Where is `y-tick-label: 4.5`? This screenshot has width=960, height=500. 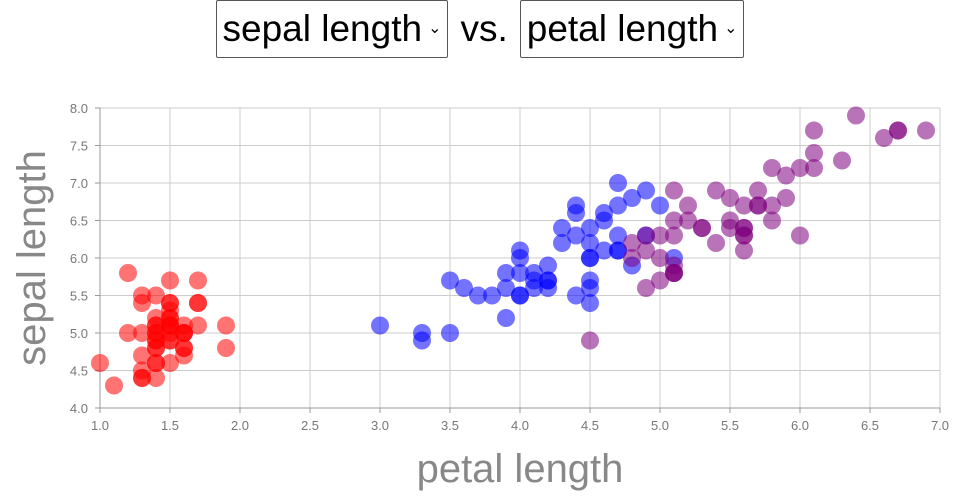
y-tick-label: 4.5 is located at coordinates (79, 371).